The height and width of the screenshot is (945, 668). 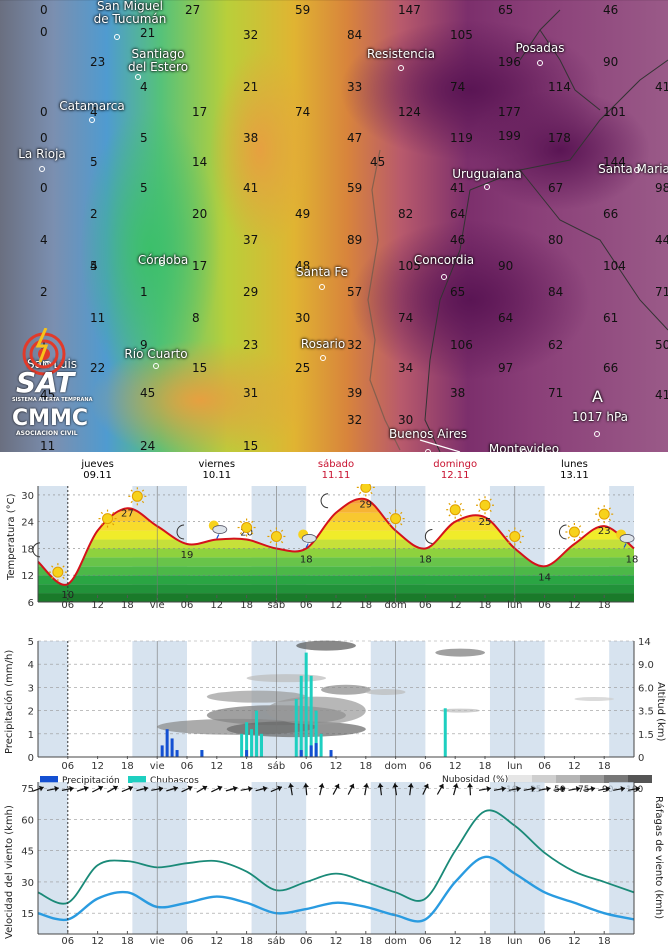 I want to click on city-name-line: Posadas, so click(x=540, y=48).